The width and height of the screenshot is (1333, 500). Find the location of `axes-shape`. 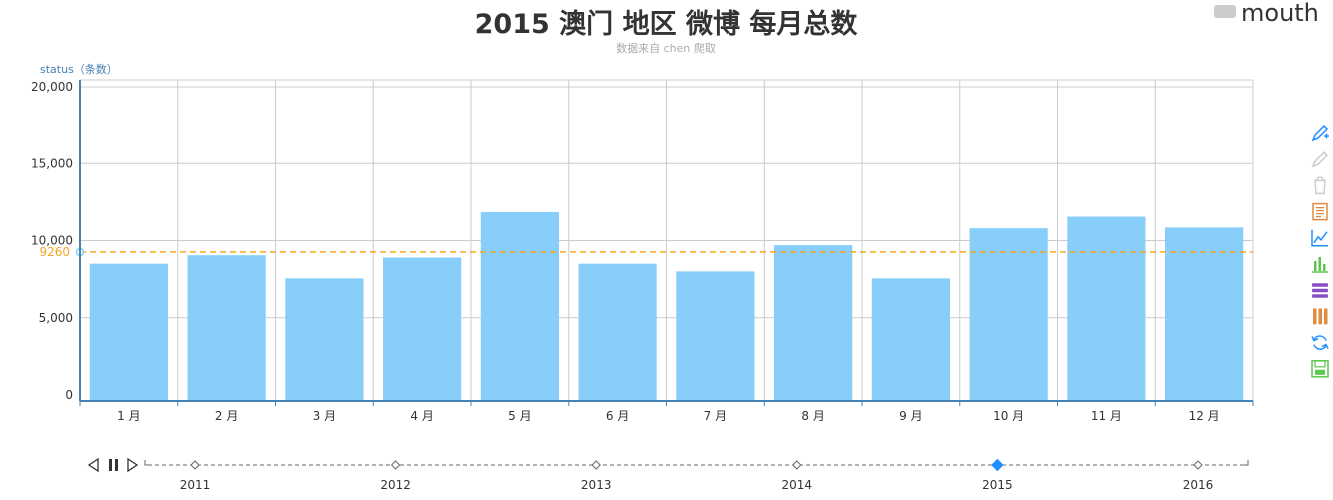

axes-shape is located at coordinates (1319, 238).